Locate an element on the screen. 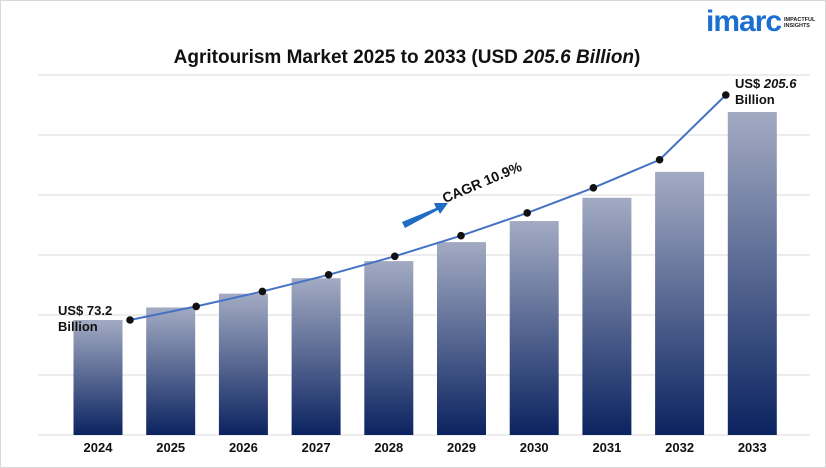 The width and height of the screenshot is (826, 468). trend-marker-2031 is located at coordinates (593, 187).